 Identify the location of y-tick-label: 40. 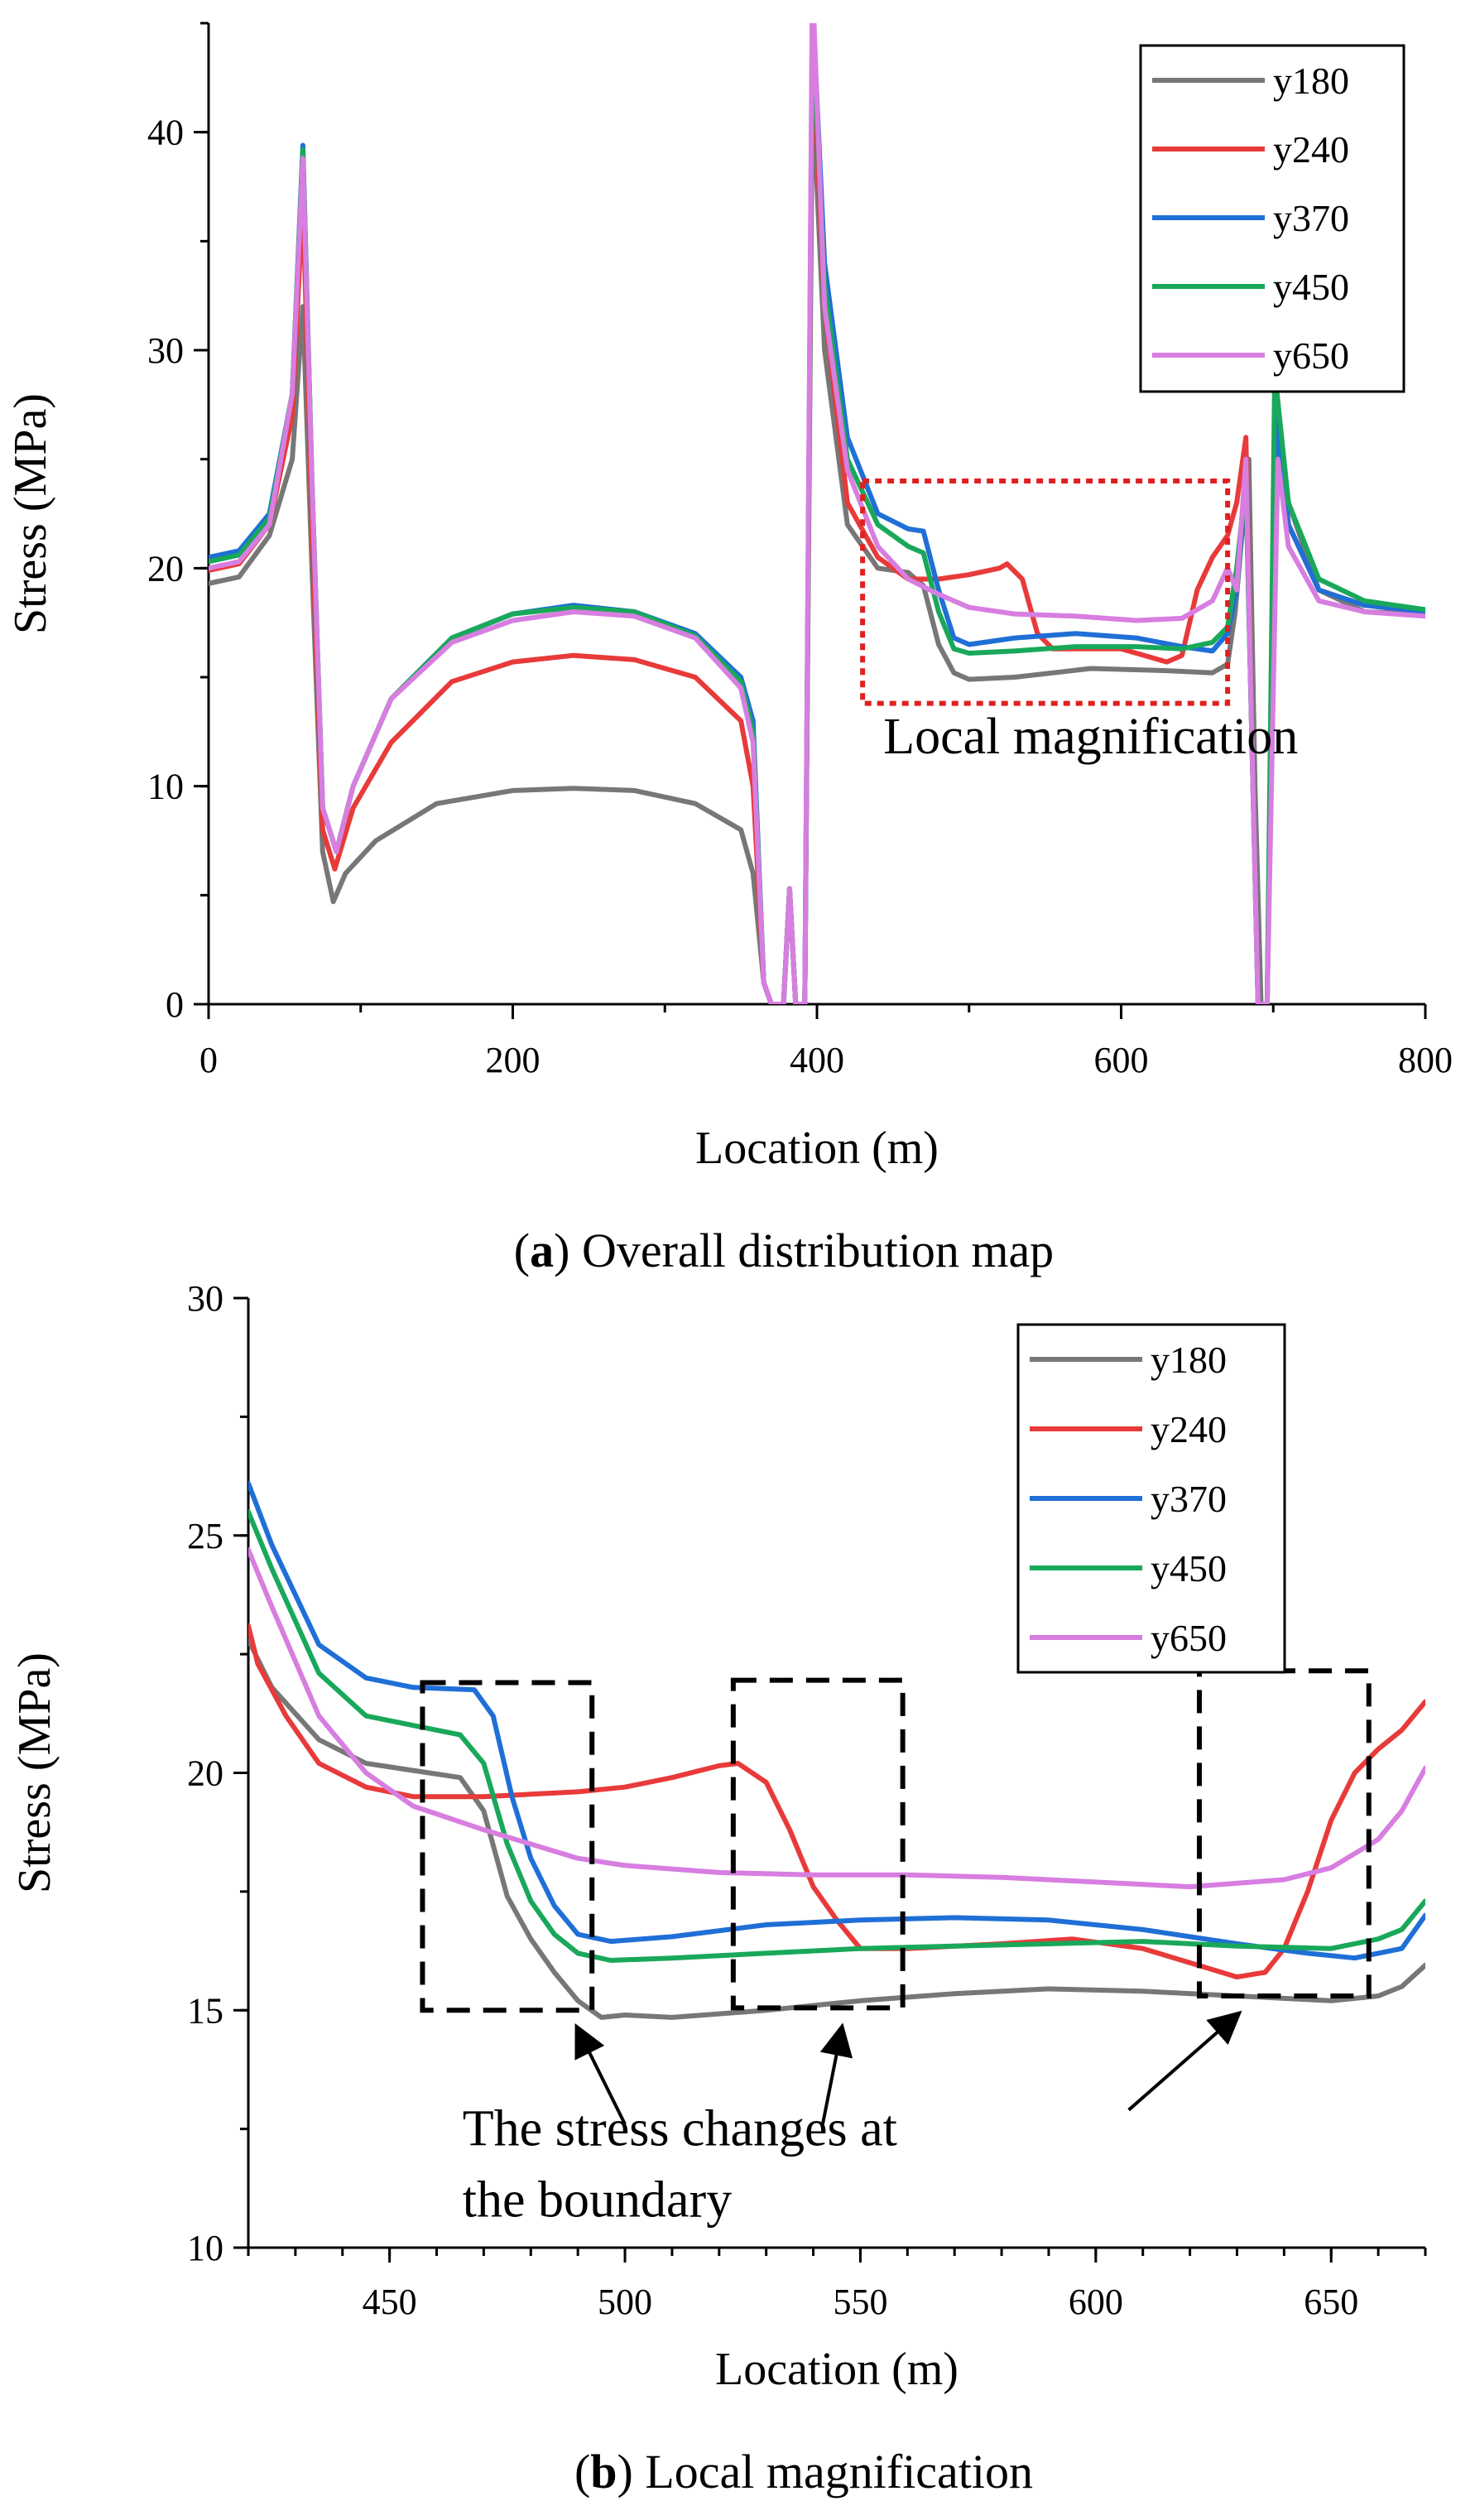
(165, 133).